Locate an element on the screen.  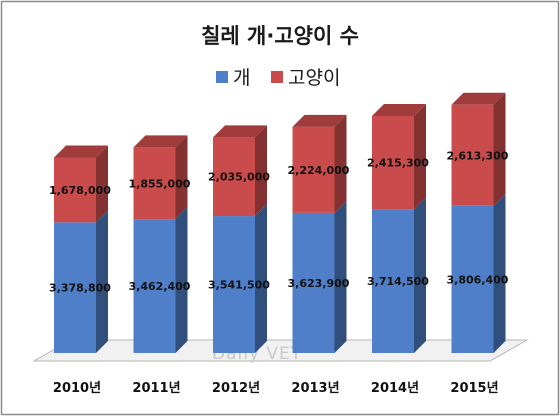
value-label-dog-0: 3,378,800 is located at coordinates (80, 288).